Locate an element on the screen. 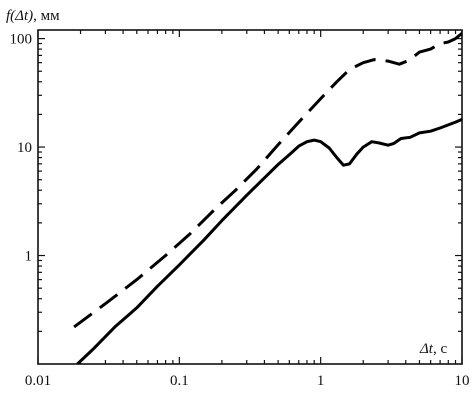 The width and height of the screenshot is (473, 412). x-axis-title: Δt, с is located at coordinates (433, 349).